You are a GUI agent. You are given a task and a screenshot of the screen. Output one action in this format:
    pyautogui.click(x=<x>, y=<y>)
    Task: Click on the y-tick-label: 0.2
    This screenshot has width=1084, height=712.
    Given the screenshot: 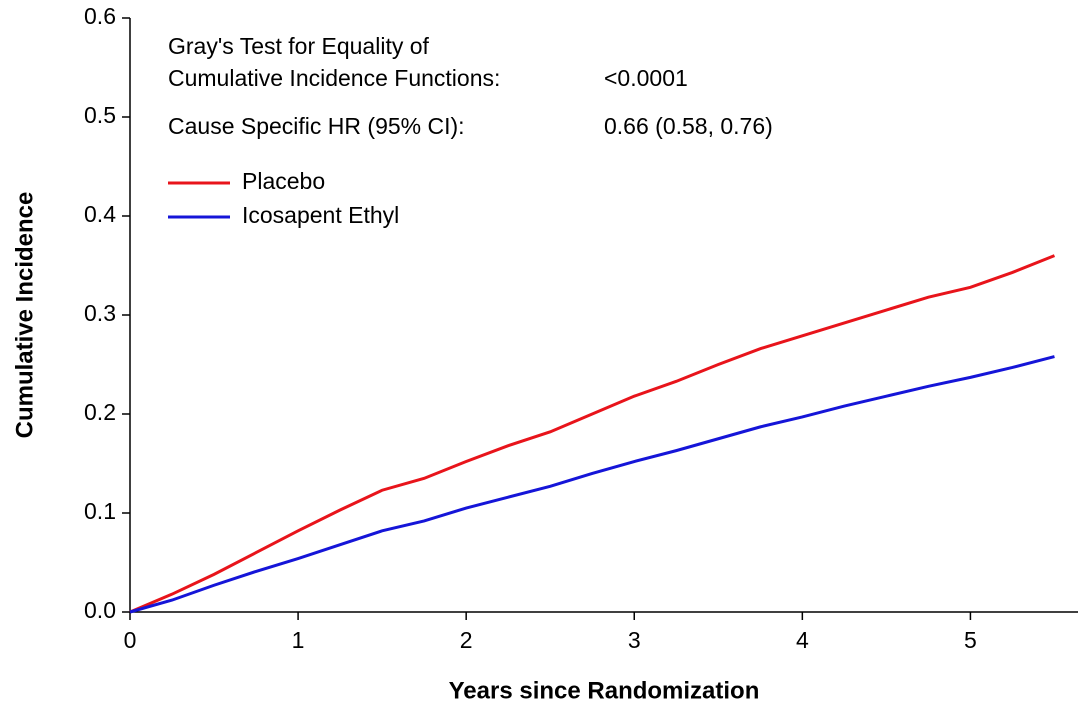 What is the action you would take?
    pyautogui.click(x=100, y=412)
    